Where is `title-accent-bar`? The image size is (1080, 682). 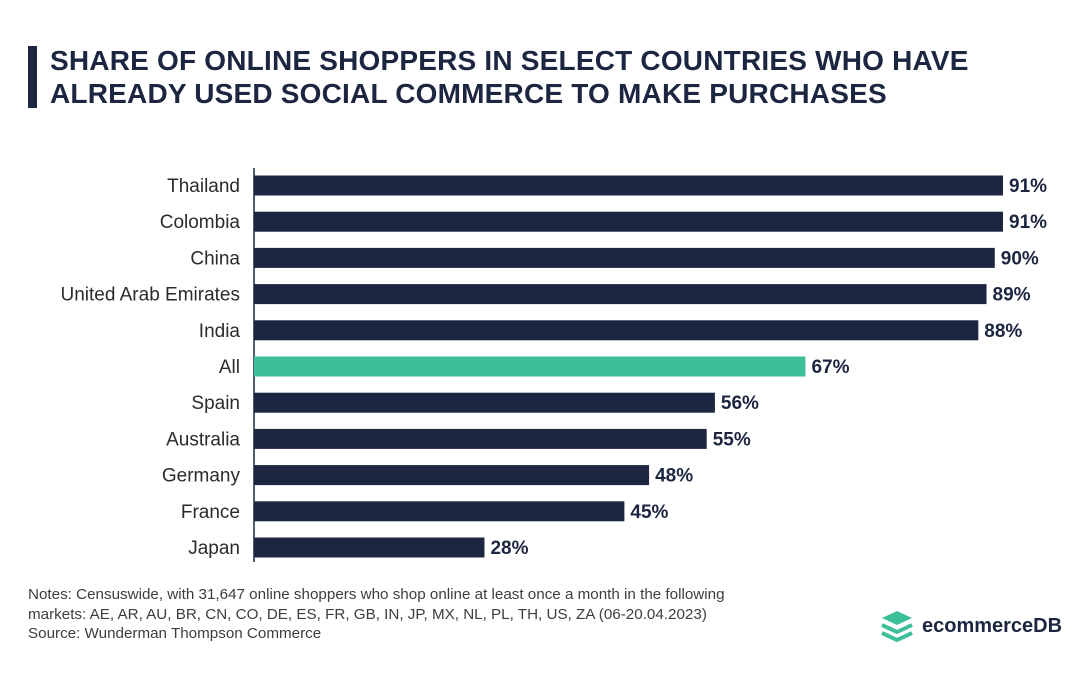
title-accent-bar is located at coordinates (32, 77).